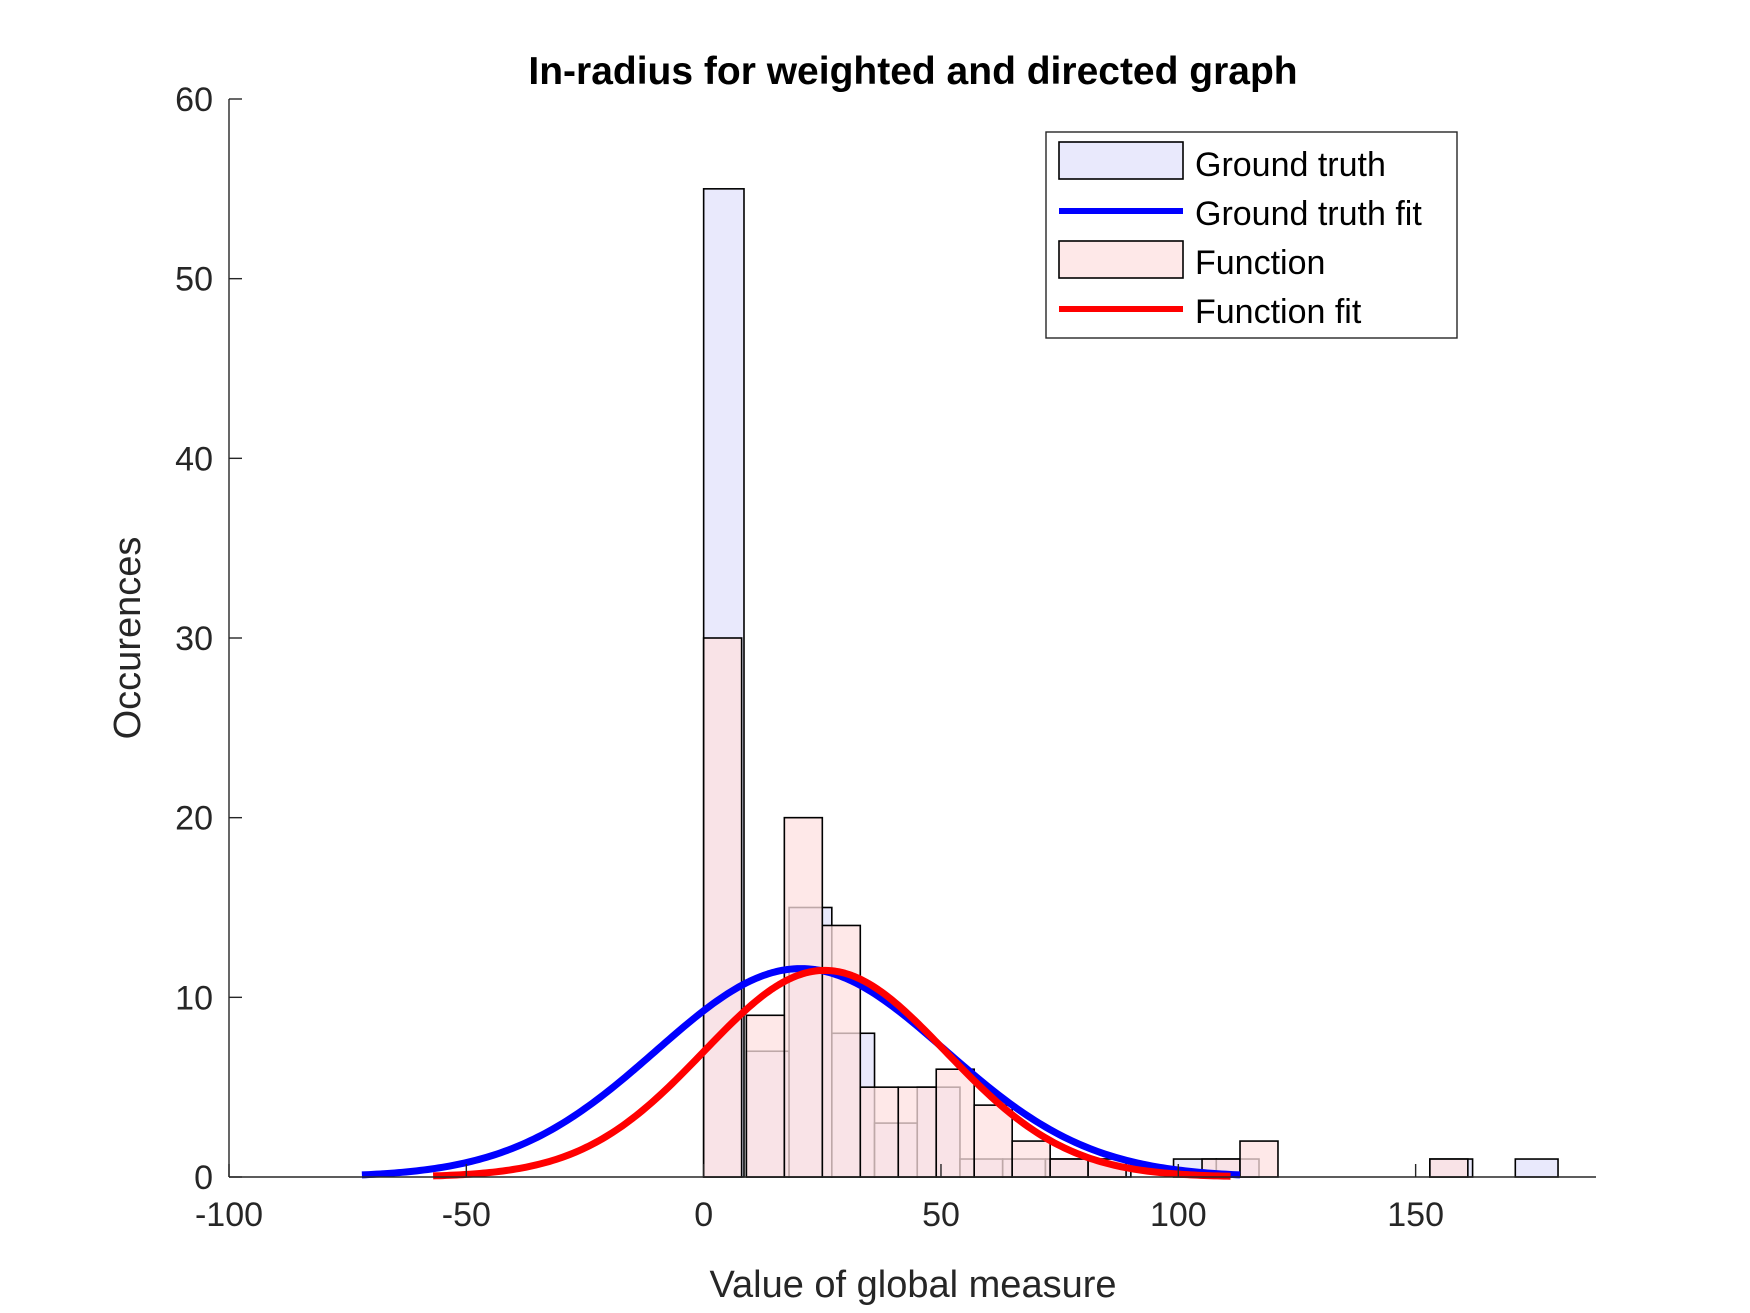 The height and width of the screenshot is (1313, 1750). Describe the element at coordinates (194, 639) in the screenshot. I see `y-tick-label-3: 30` at that location.